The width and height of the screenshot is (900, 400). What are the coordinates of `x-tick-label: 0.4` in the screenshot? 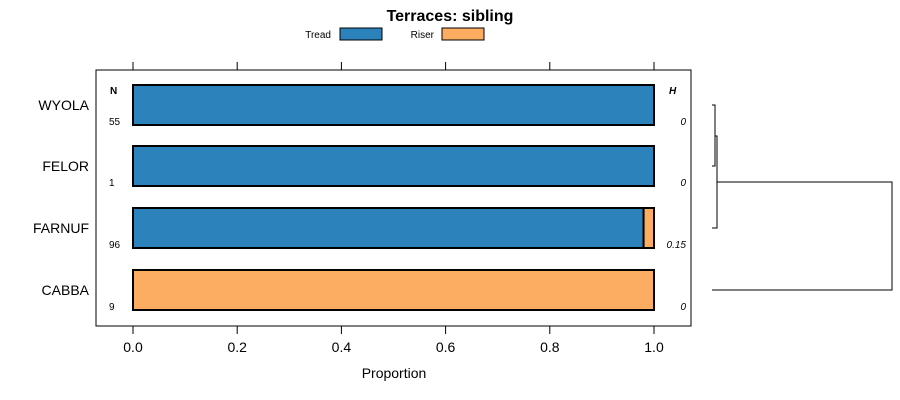 It's located at (342, 347).